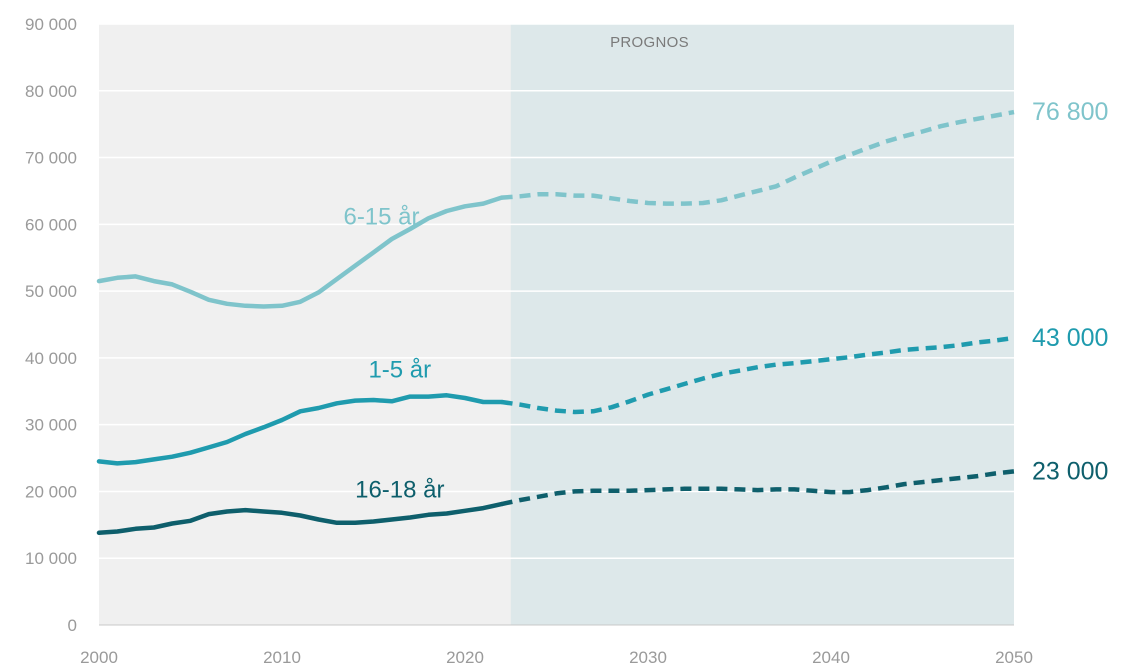 This screenshot has height=665, width=1123. I want to click on x-tick-label: 2020, so click(465, 656).